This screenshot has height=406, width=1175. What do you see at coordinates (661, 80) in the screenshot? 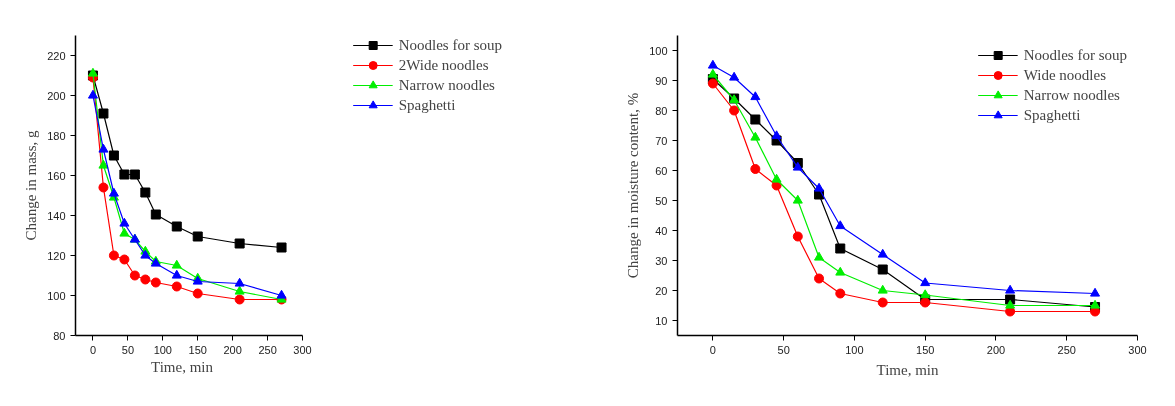
I see `y-tick-label: 90` at bounding box center [661, 80].